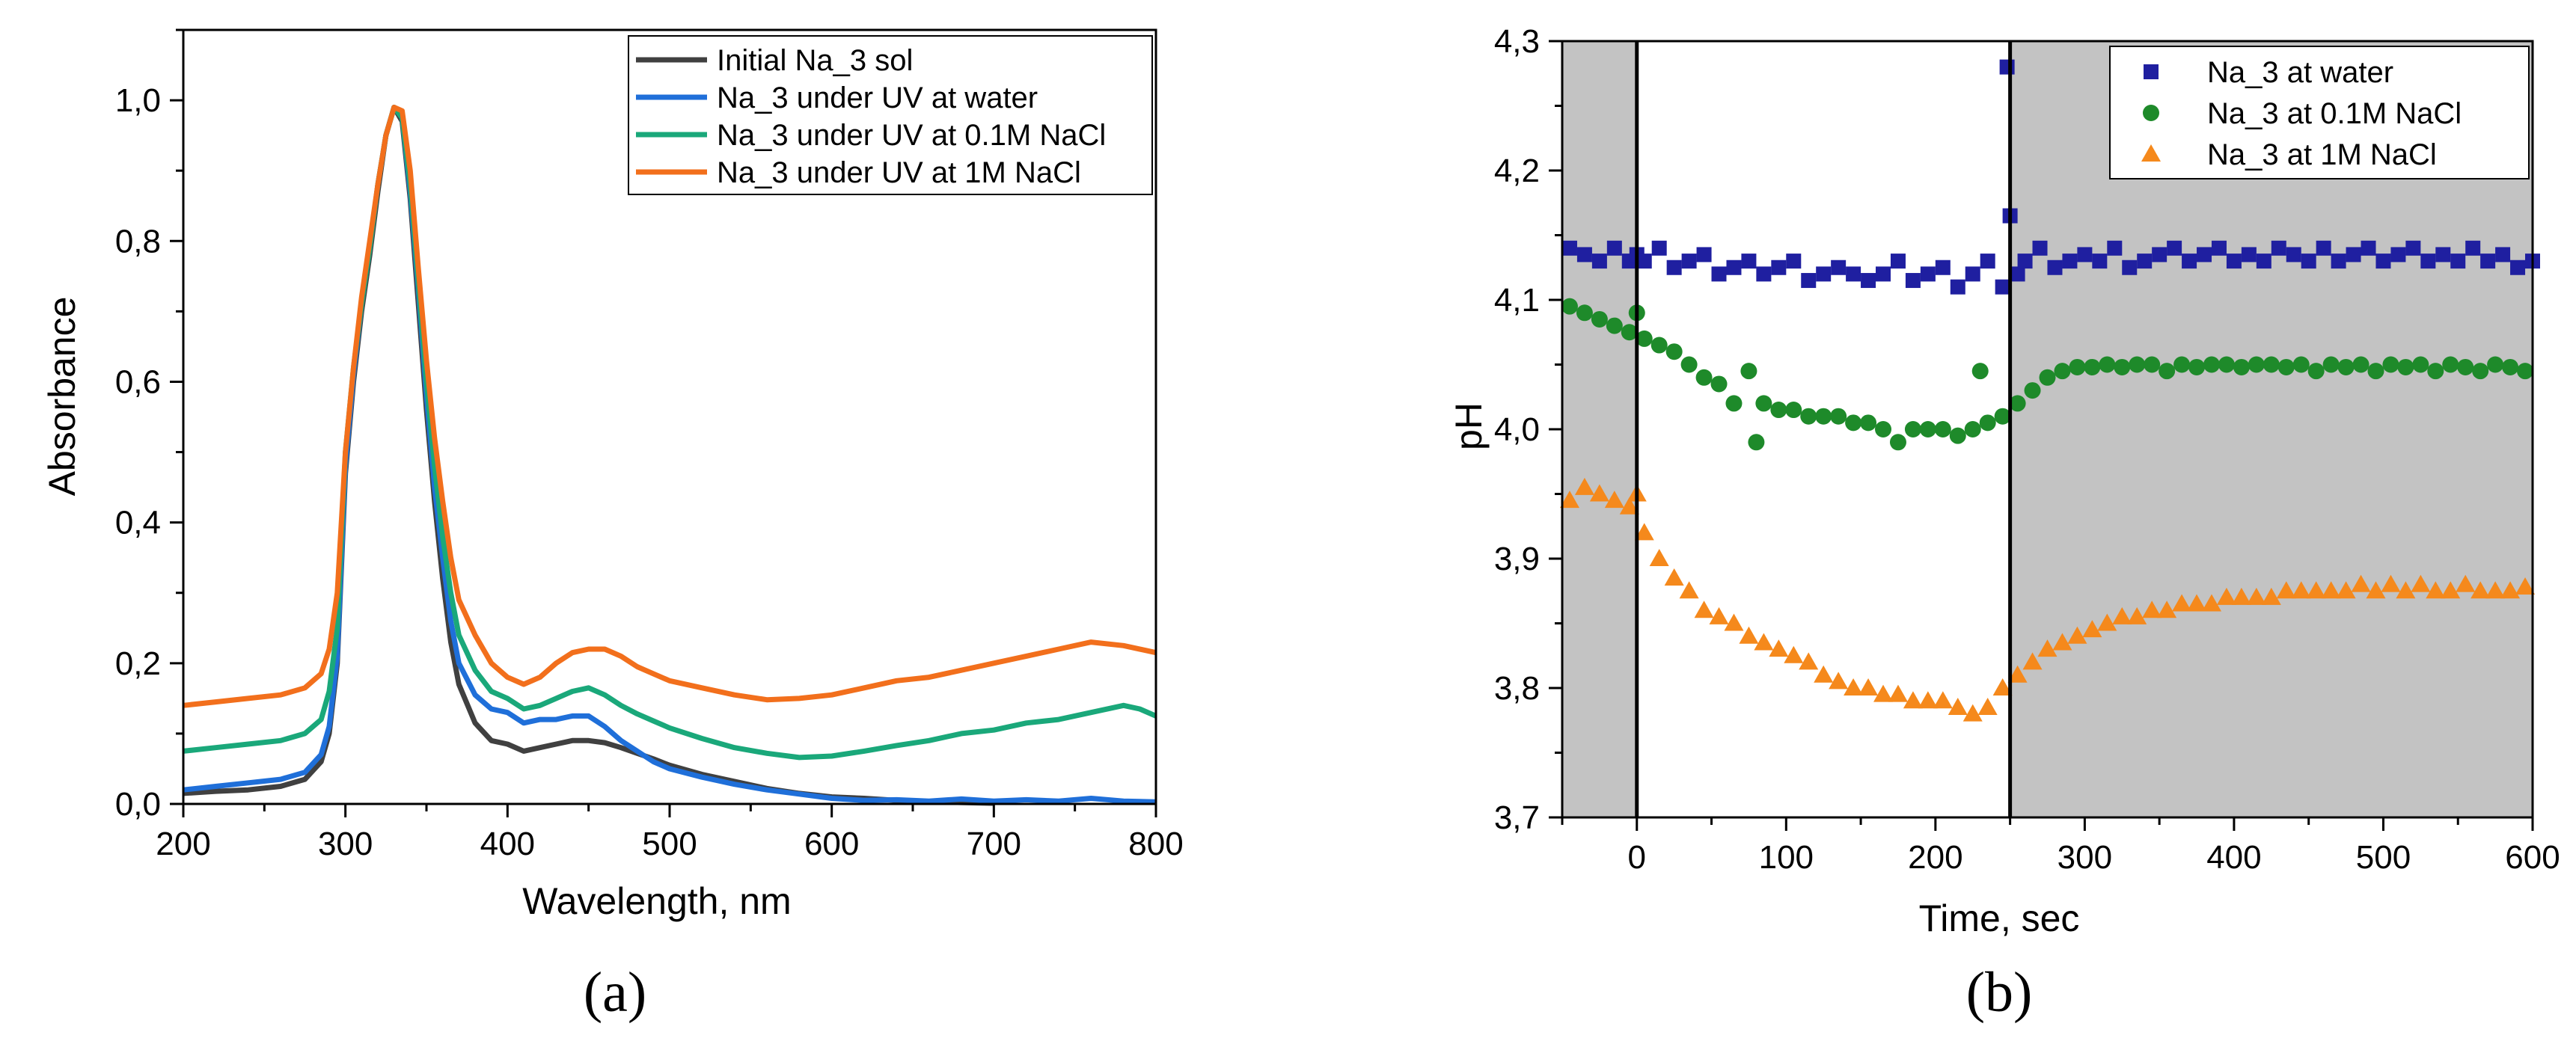 Image resolution: width=2576 pixels, height=1041 pixels. Describe the element at coordinates (1787, 857) in the screenshot. I see `panel-b-x-tick-label: 100` at that location.